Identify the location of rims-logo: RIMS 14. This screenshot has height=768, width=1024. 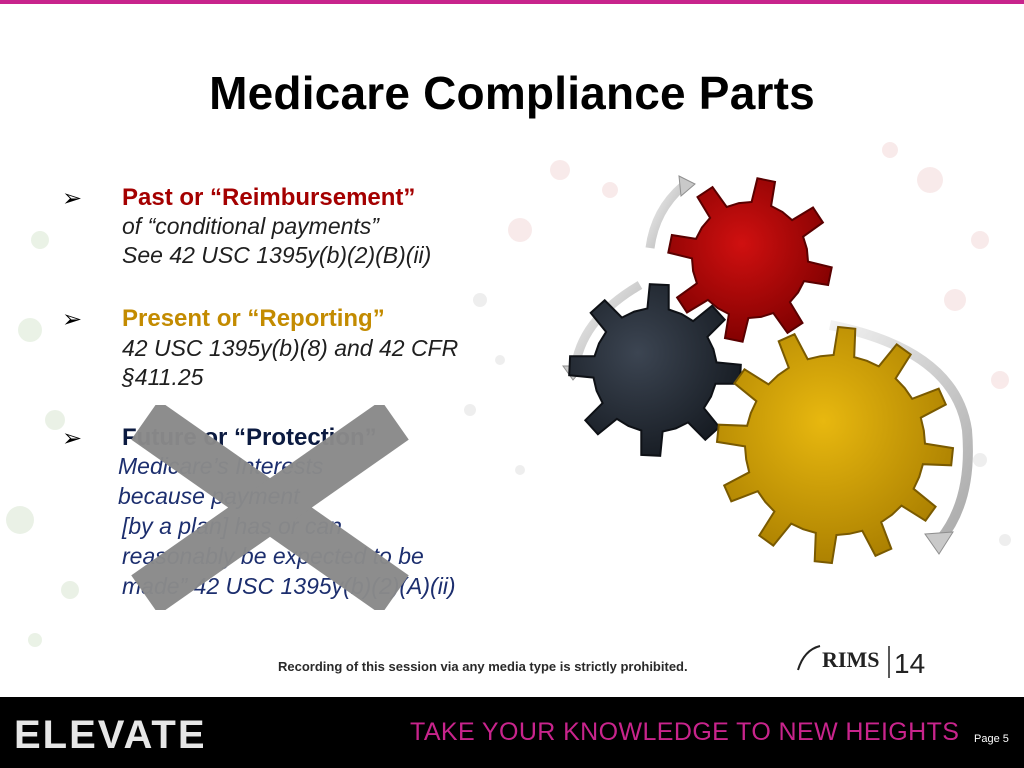
(861, 662).